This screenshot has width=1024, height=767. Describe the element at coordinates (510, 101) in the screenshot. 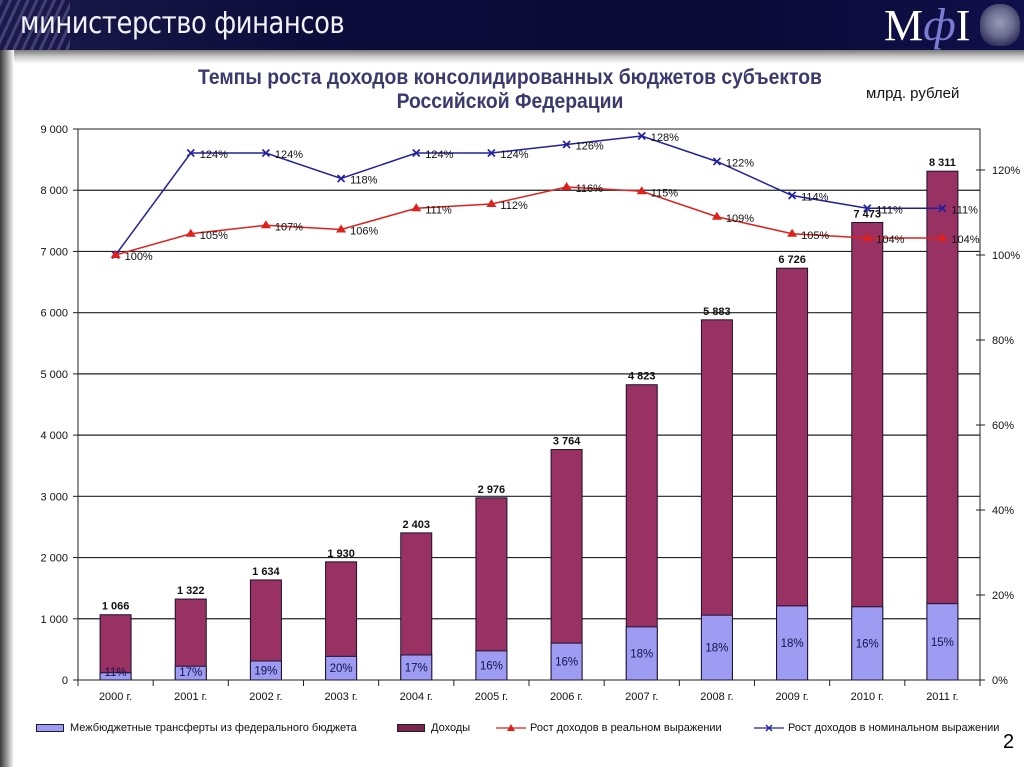

I see `chart-title-line2: Российской Федерации` at that location.